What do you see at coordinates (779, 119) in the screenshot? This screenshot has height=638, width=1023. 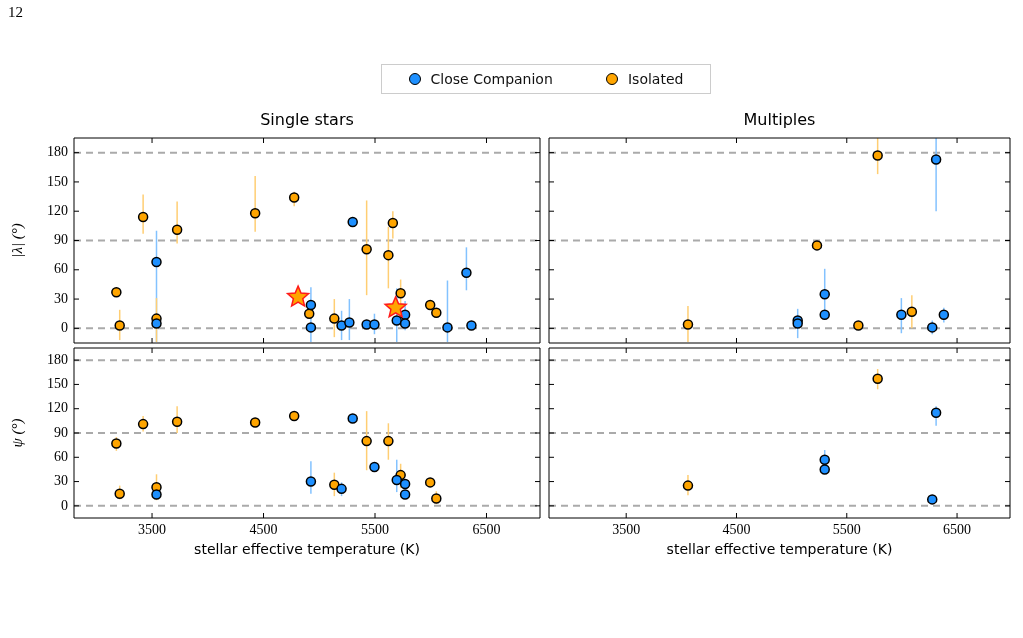 I see `chart-title: Multiples` at bounding box center [779, 119].